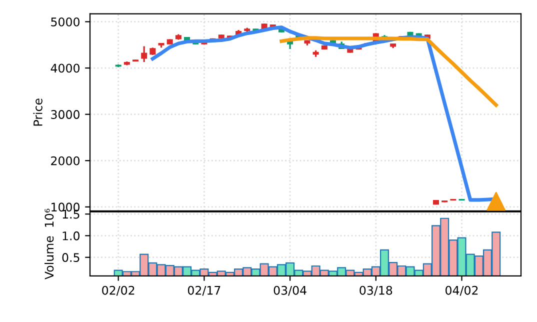 The width and height of the screenshot is (537, 322). I want to click on y-tick-label: 1.5, so click(71, 214).